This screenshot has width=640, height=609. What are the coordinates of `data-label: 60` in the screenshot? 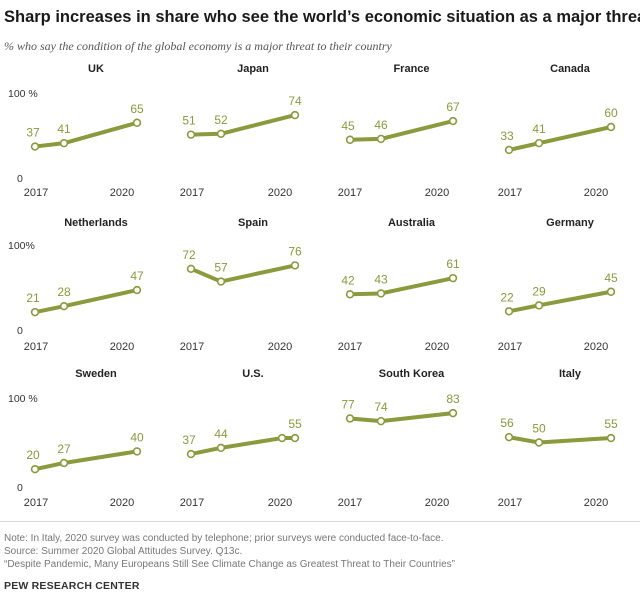 It's located at (611, 113).